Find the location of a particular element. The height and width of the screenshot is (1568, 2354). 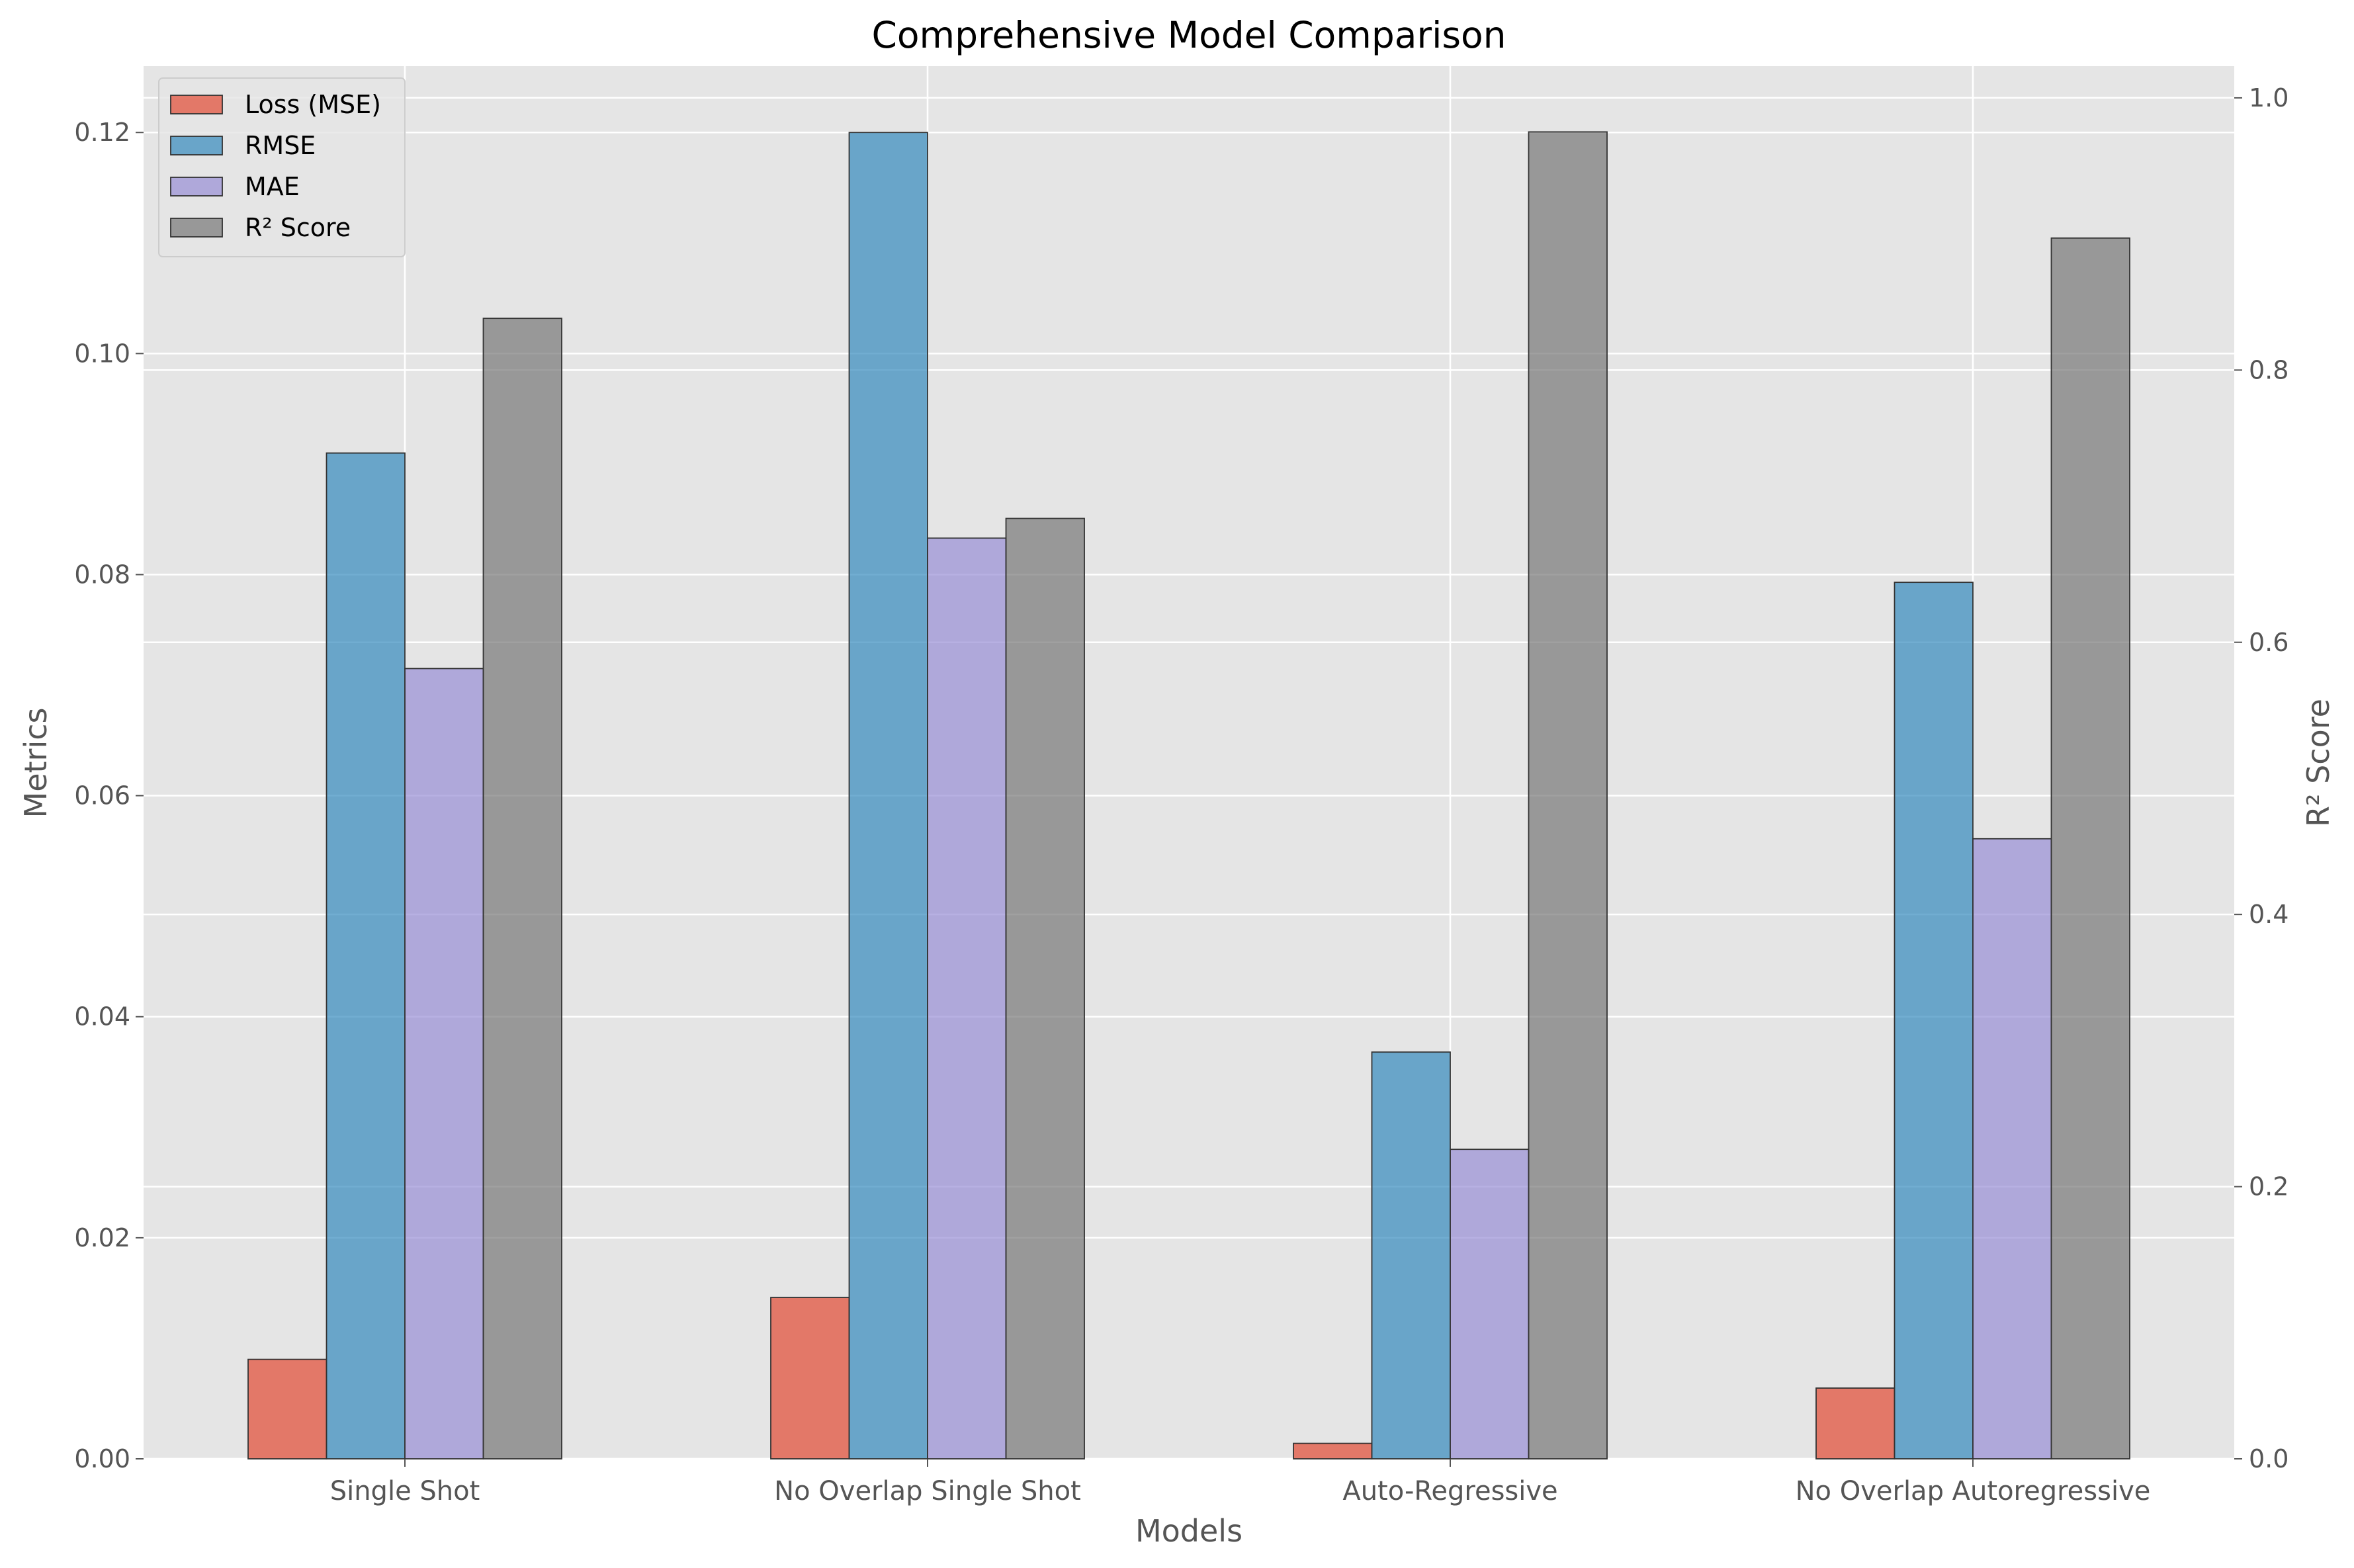

y2-tick-label: 0.4 is located at coordinates (2269, 915).